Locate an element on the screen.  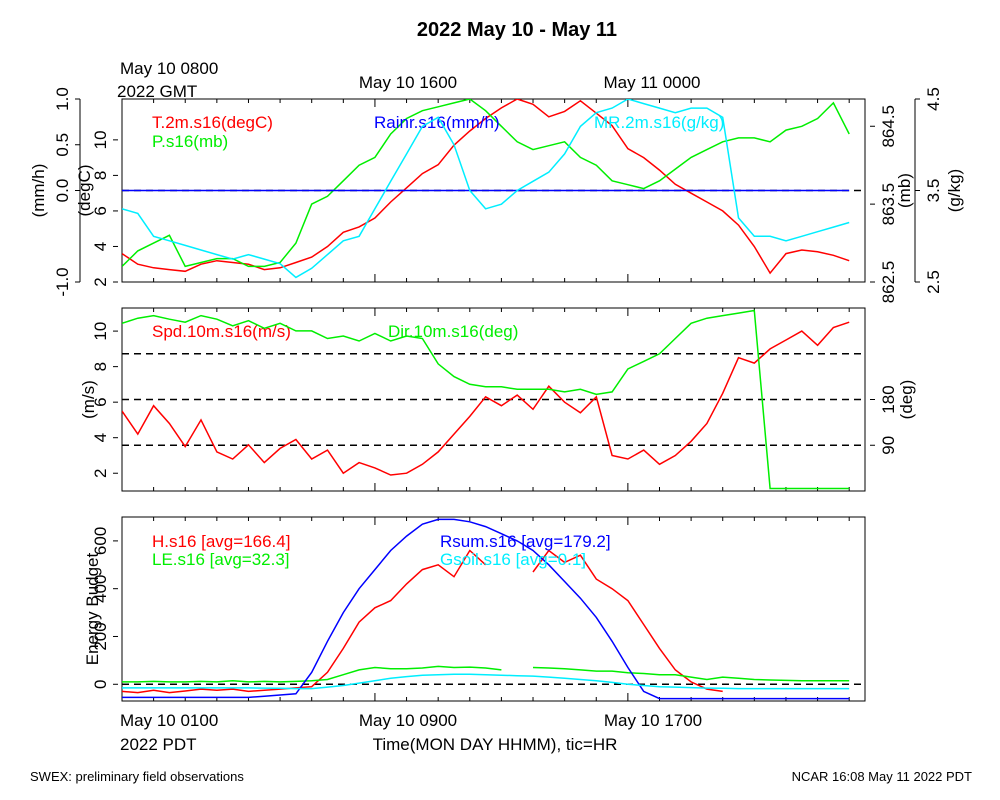
bottom-axis-tick-label: May 10 0900 is located at coordinates (408, 720).